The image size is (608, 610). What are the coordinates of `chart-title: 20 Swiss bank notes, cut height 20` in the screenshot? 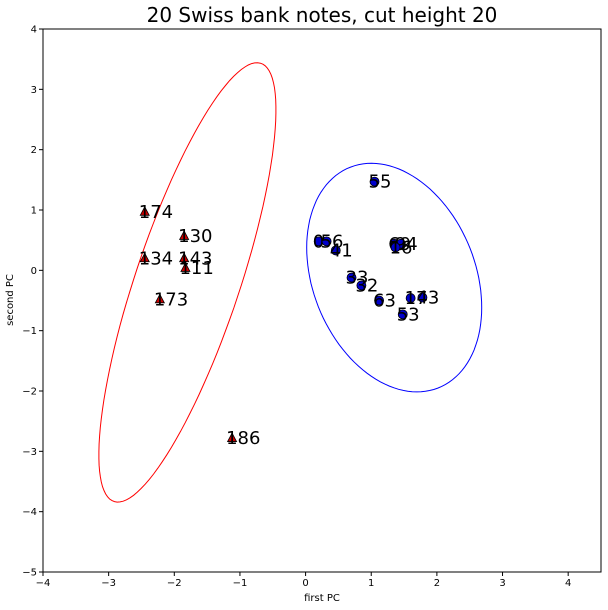 It's located at (322, 15).